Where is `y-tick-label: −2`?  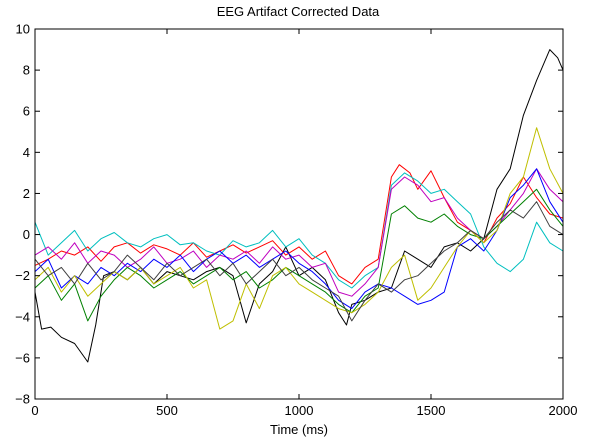 y-tick-label: −2 is located at coordinates (22, 275).